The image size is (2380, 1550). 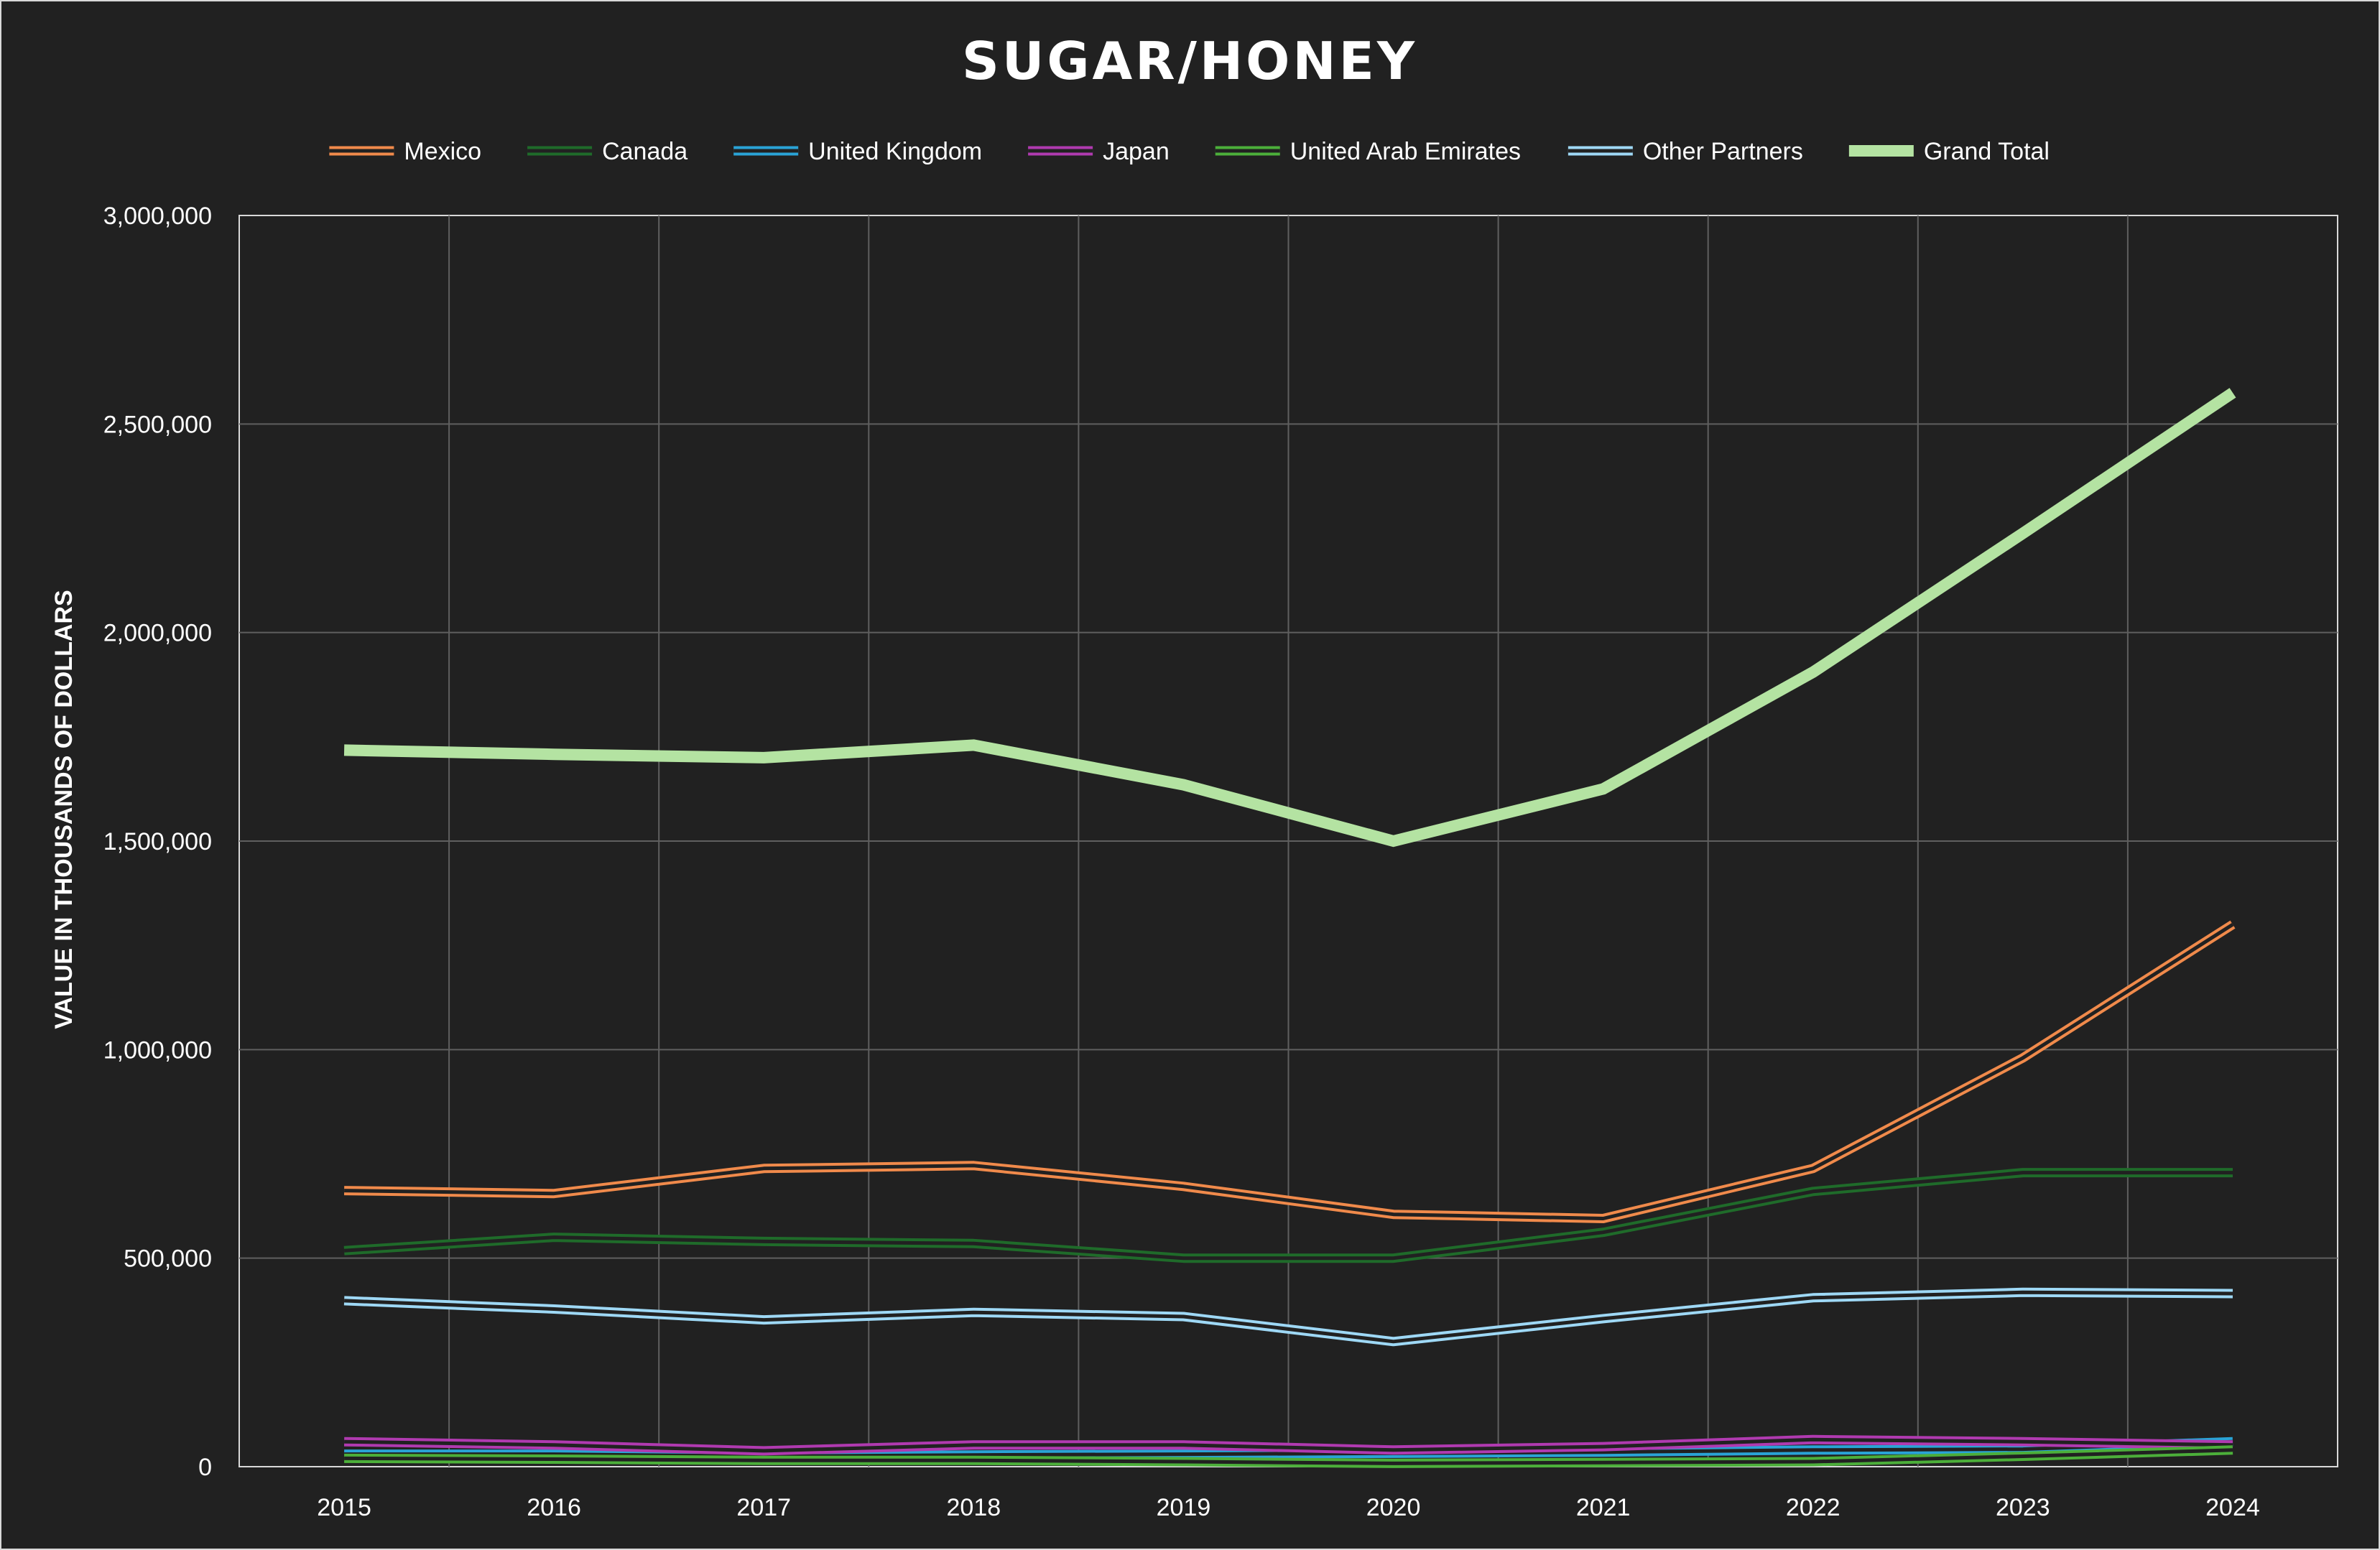 I want to click on legend-item-mexico: Mexico, so click(x=405, y=151).